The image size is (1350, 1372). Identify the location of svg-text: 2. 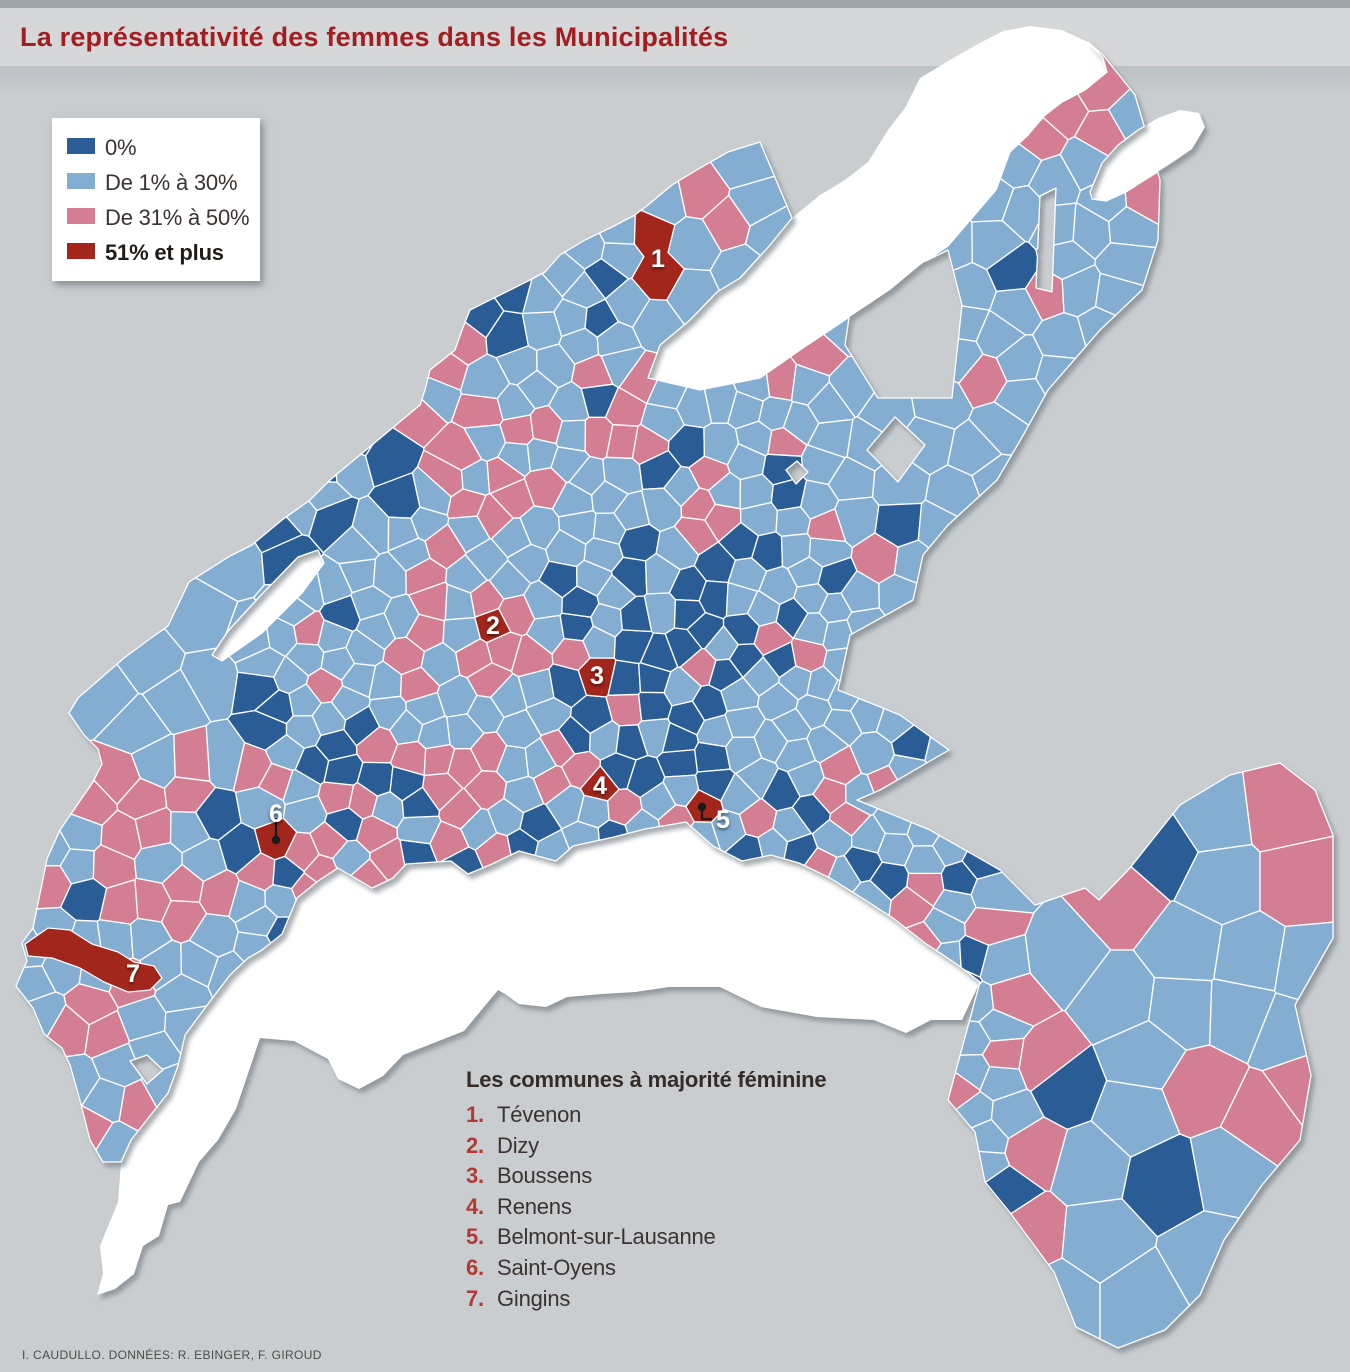
(493, 626).